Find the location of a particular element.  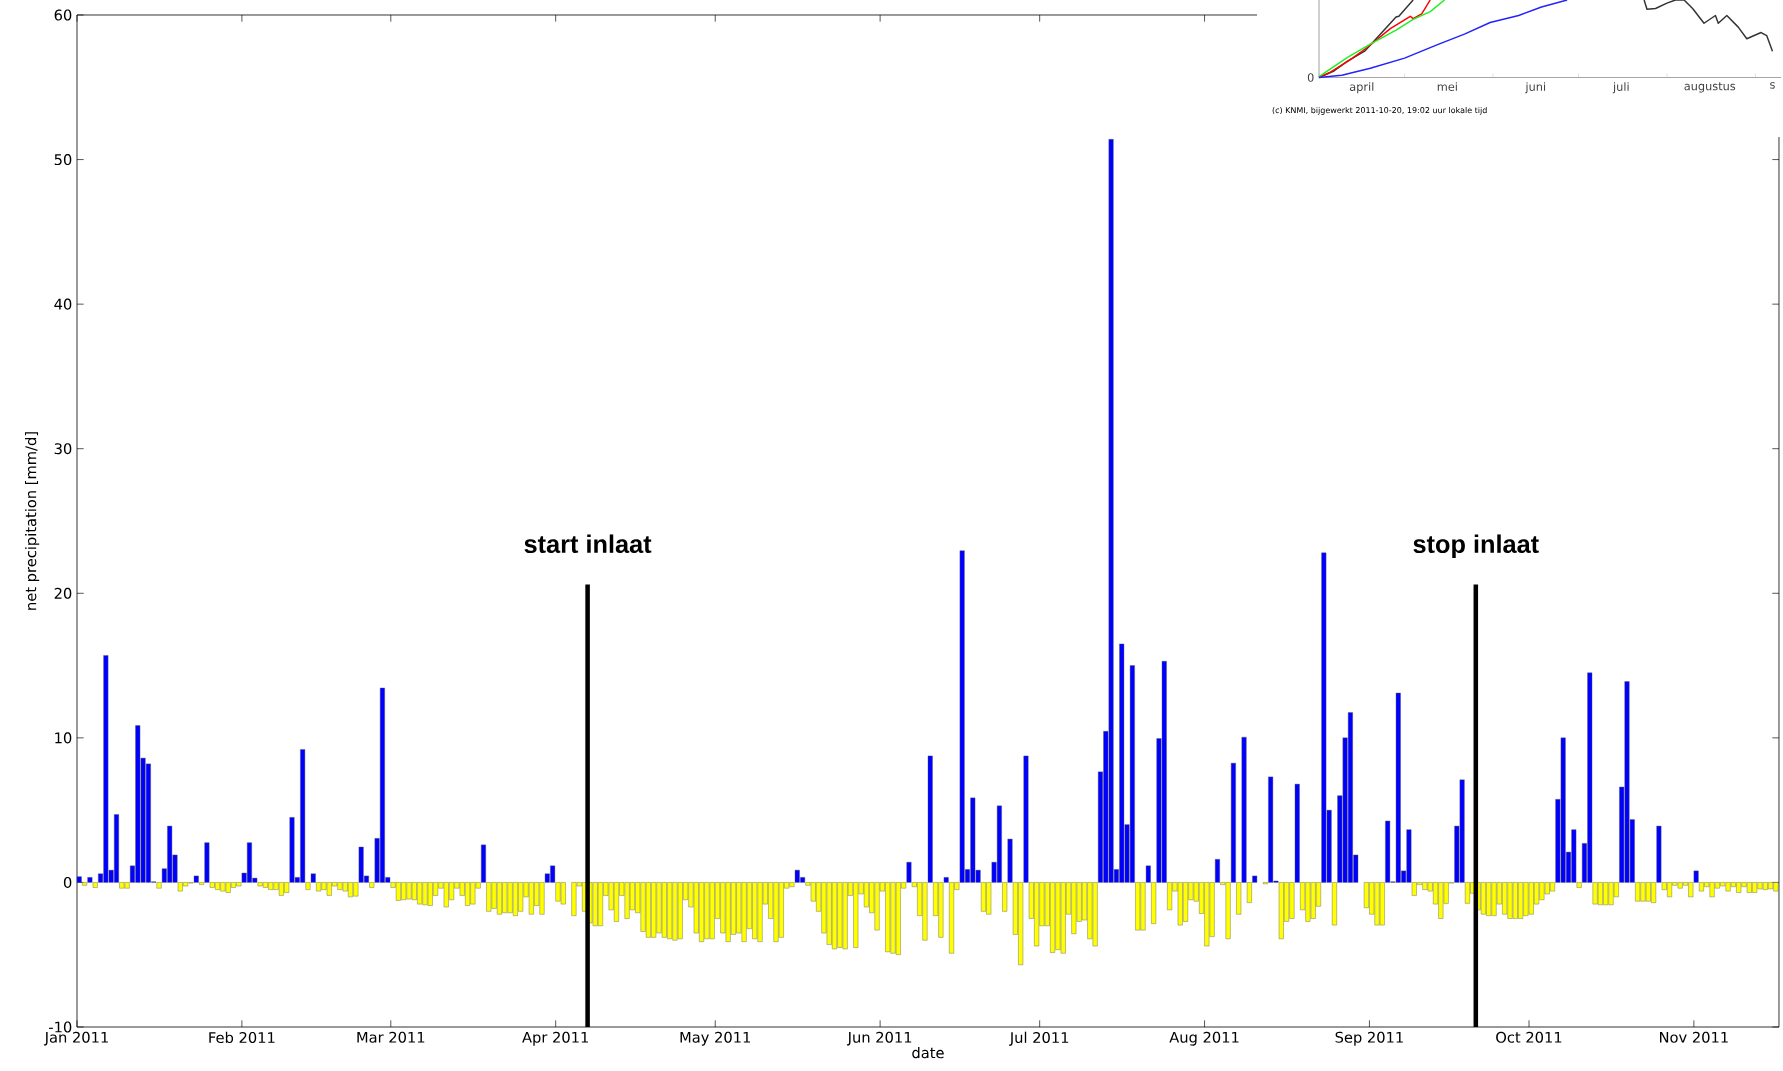

x-tick-label: Apr 2011 is located at coordinates (555, 1038).